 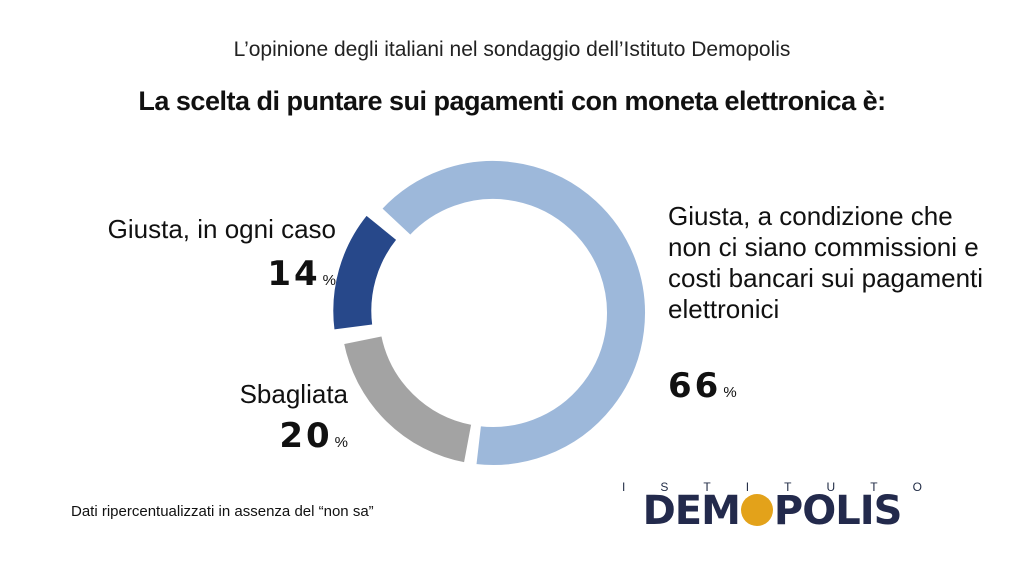 What do you see at coordinates (917, 487) in the screenshot?
I see `logo-letter: O` at bounding box center [917, 487].